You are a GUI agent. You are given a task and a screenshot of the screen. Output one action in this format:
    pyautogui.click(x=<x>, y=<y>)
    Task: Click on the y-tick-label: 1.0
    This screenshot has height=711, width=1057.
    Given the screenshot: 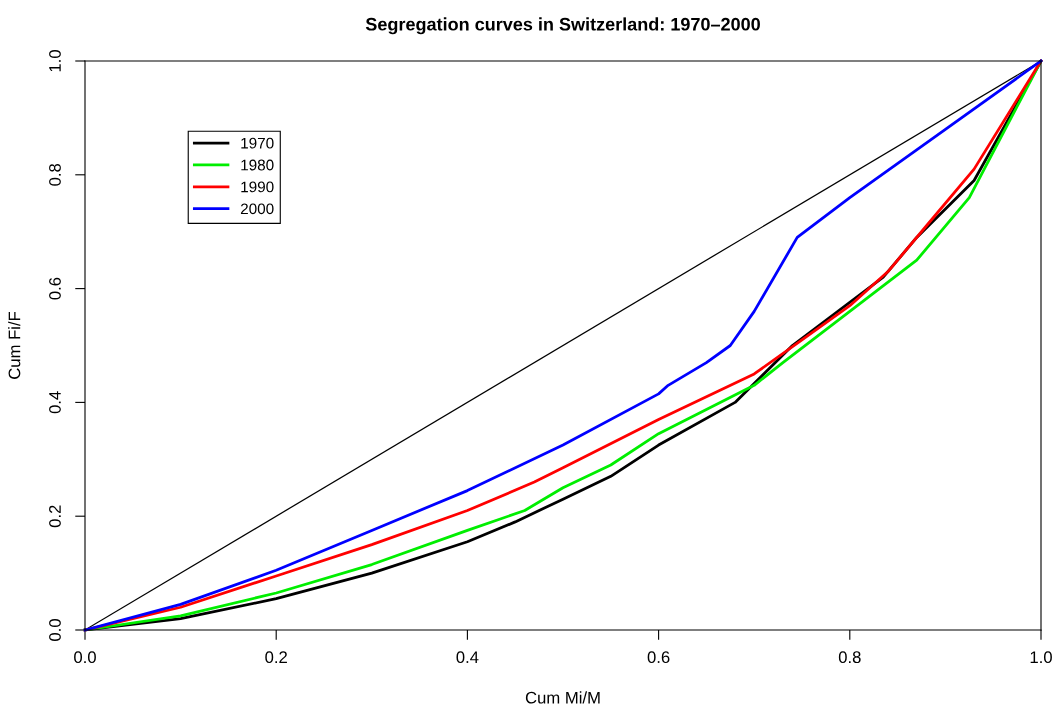 What is the action you would take?
    pyautogui.click(x=55, y=61)
    